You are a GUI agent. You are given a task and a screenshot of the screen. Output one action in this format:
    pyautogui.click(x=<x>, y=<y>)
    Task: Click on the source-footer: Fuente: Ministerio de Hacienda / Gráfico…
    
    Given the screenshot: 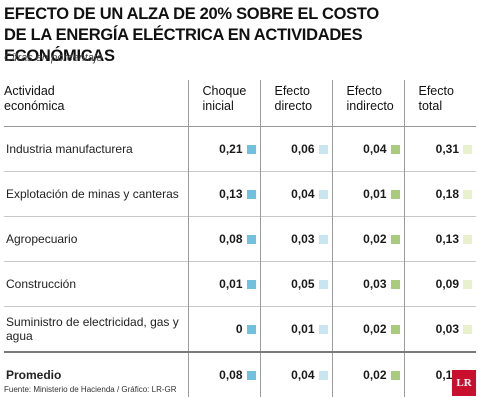 What is the action you would take?
    pyautogui.click(x=90, y=389)
    